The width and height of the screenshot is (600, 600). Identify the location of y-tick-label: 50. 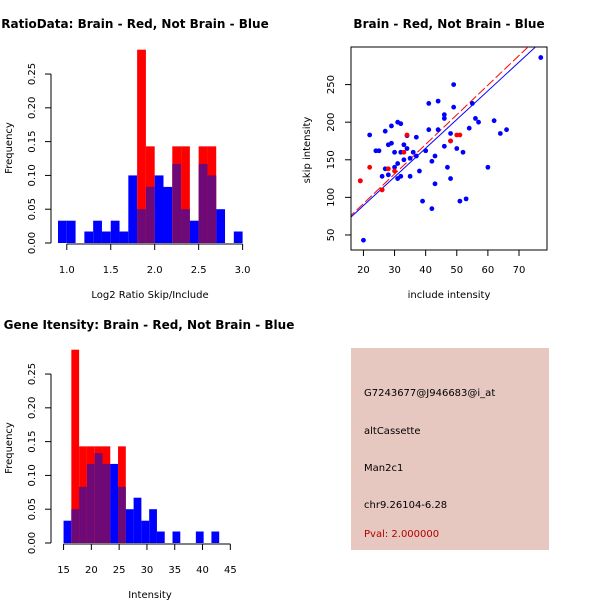
(331, 235).